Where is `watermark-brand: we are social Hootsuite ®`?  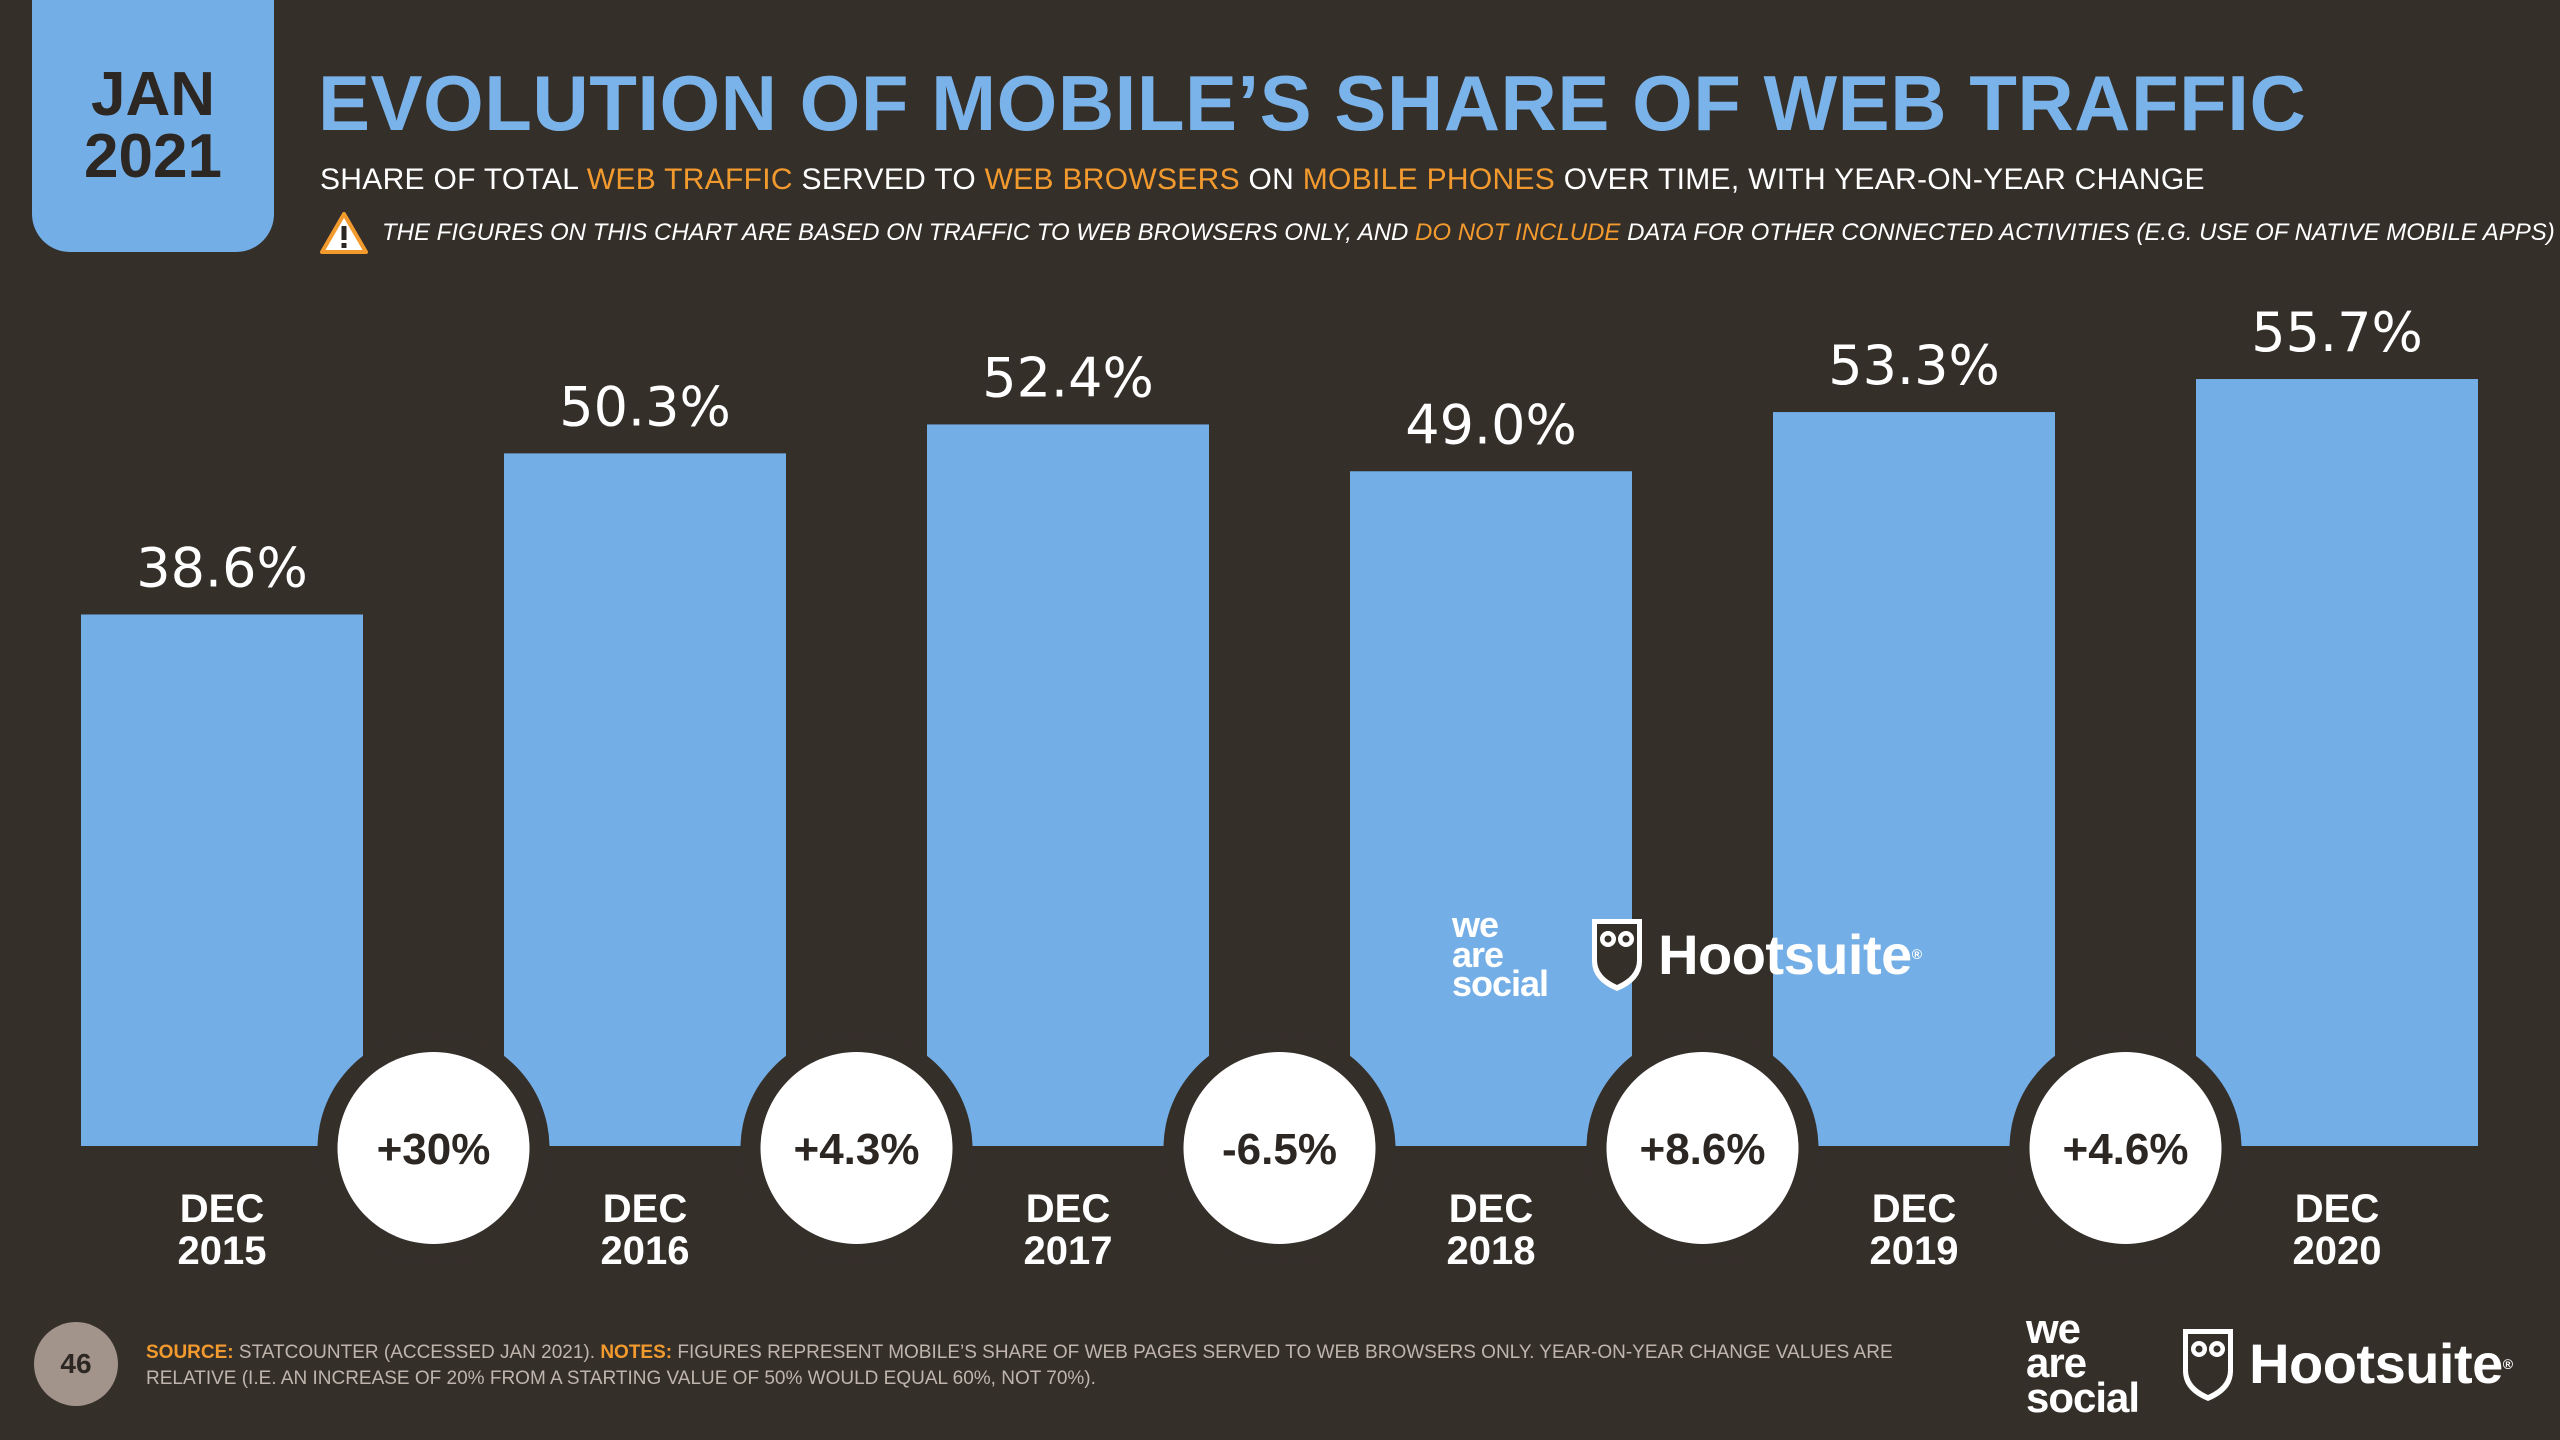 watermark-brand: we are social Hootsuite ® is located at coordinates (1687, 954).